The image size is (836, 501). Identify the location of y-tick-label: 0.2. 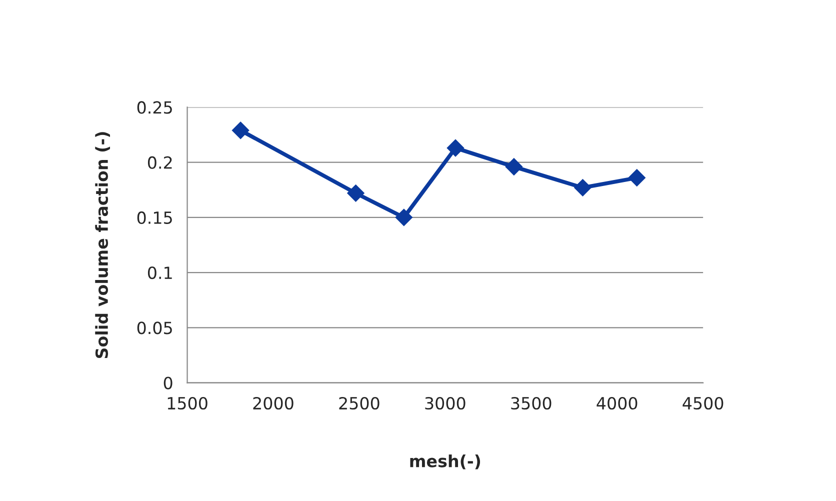
(160, 162).